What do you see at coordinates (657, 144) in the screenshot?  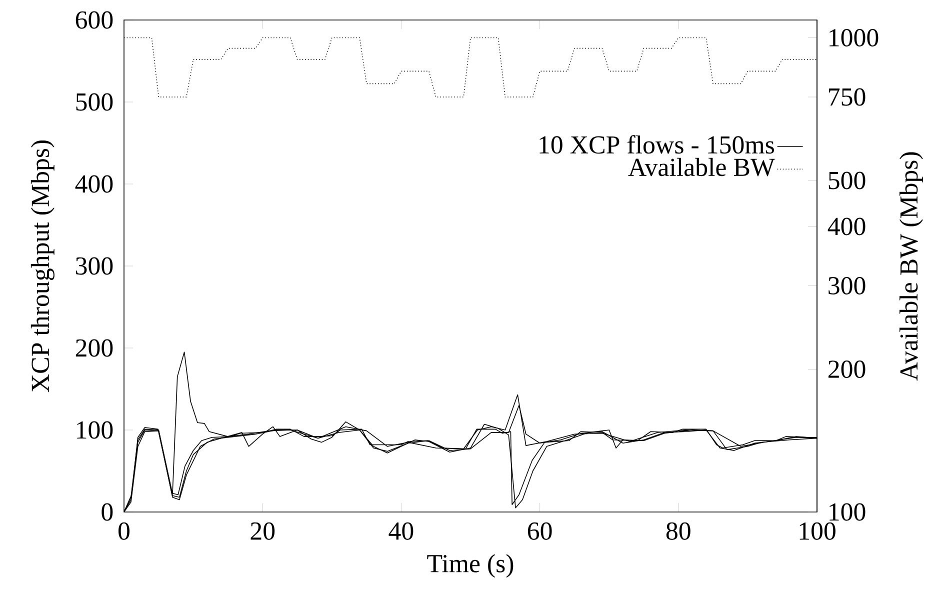 I see `legend-label: 10 XCP flows - 150ms` at bounding box center [657, 144].